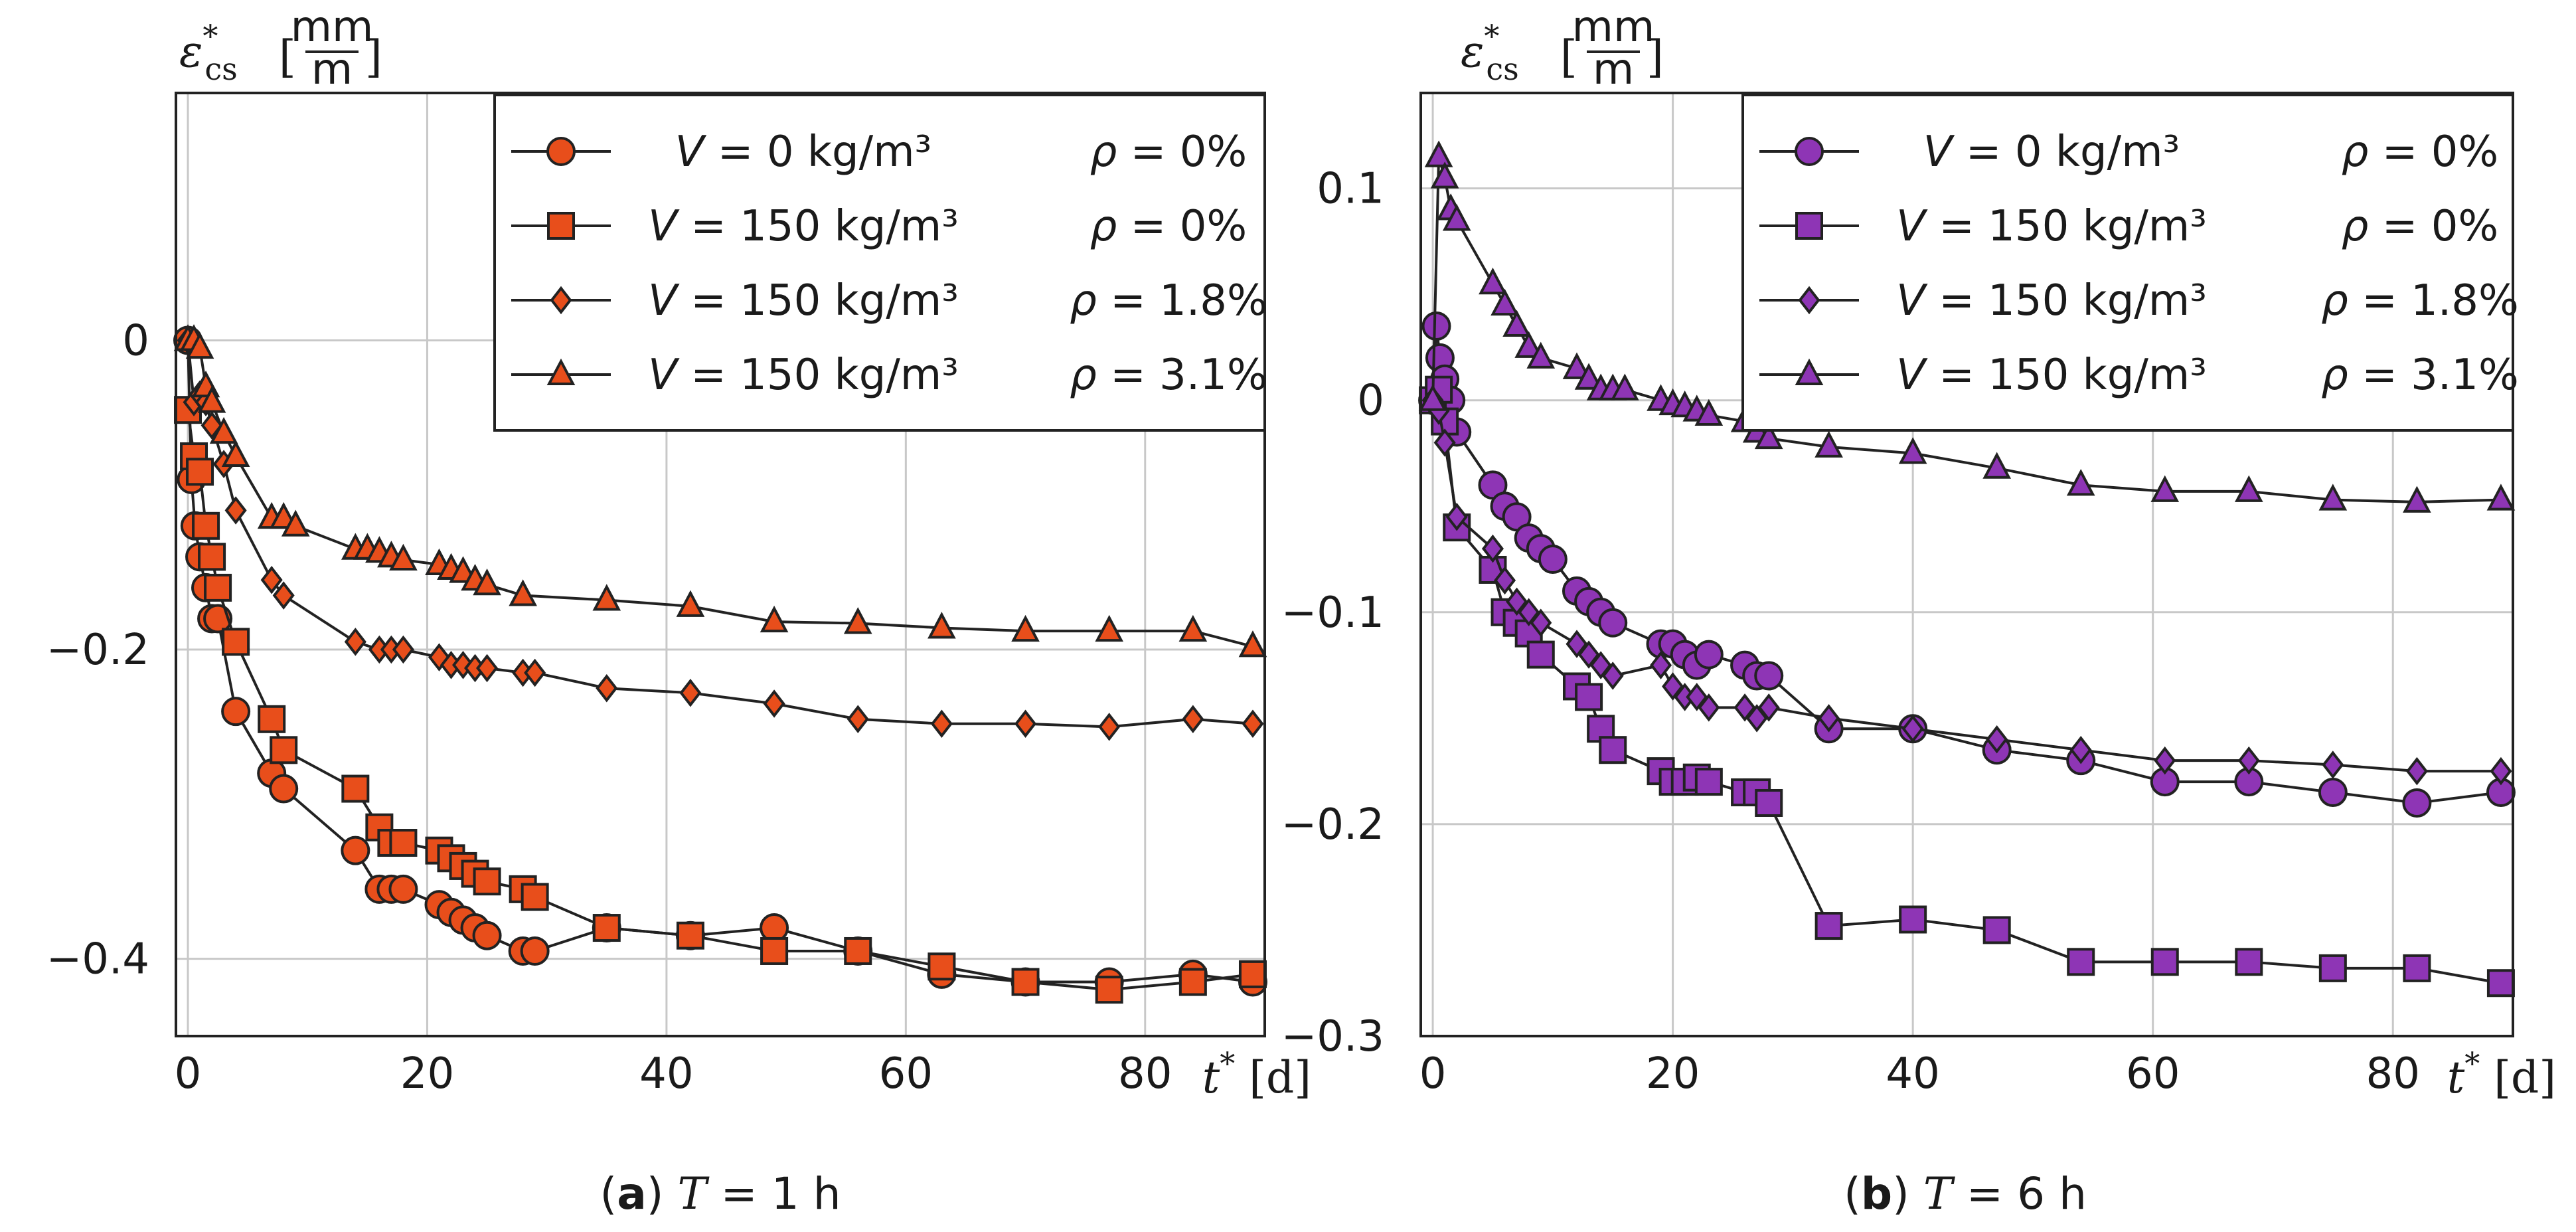  What do you see at coordinates (1965, 1193) in the screenshot?
I see `chart-b-caption: (b) T = 6 h` at bounding box center [1965, 1193].